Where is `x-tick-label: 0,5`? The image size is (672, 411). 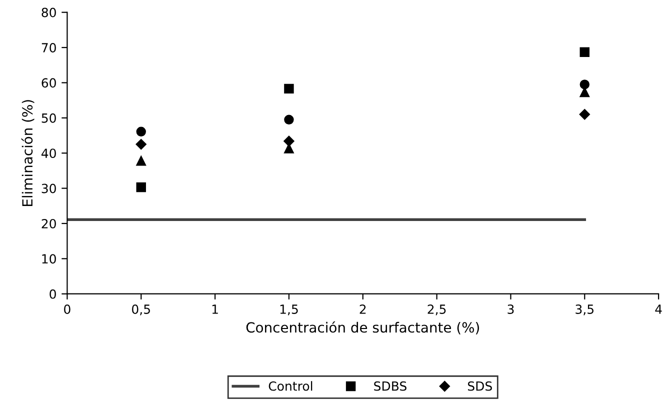
x-tick-label: 0,5 is located at coordinates (141, 310).